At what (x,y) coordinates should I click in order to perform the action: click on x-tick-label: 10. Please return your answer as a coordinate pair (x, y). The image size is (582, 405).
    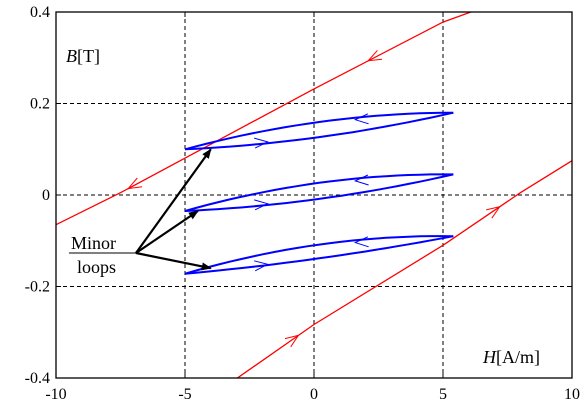
    Looking at the image, I should click on (572, 394).